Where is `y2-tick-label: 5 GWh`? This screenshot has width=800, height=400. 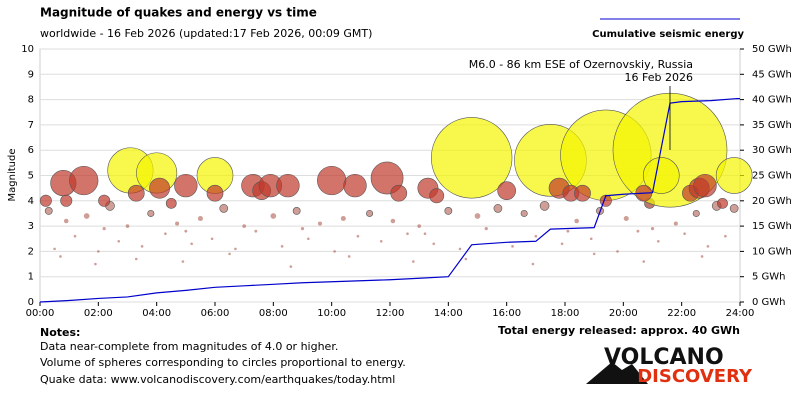 y2-tick-label: 5 GWh is located at coordinates (769, 277).